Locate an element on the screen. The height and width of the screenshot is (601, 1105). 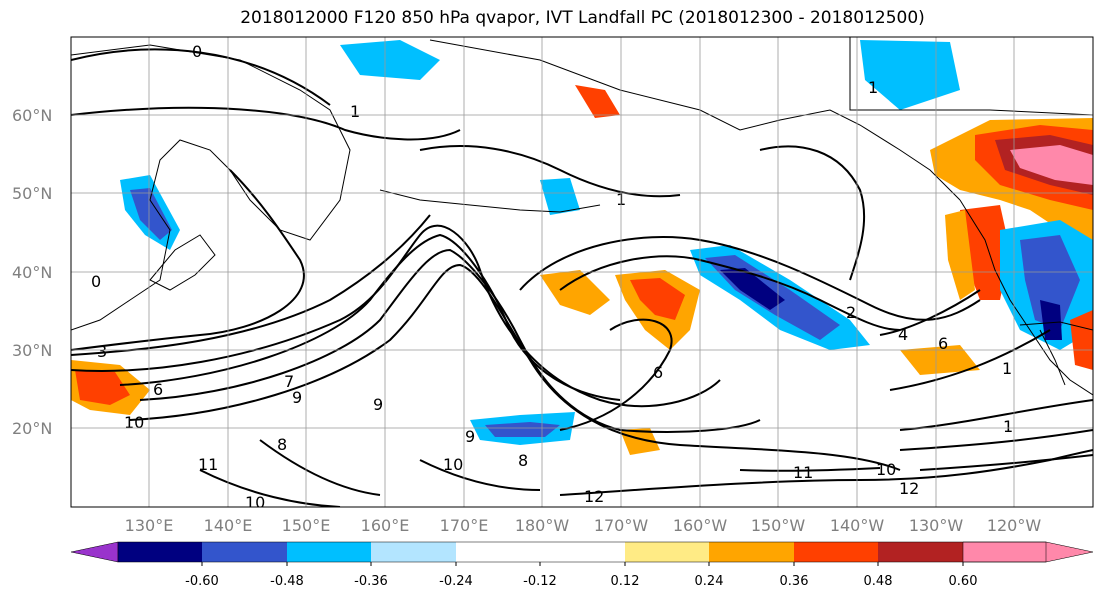
anomaly-cold-band-core is located at coordinates (752, 289).